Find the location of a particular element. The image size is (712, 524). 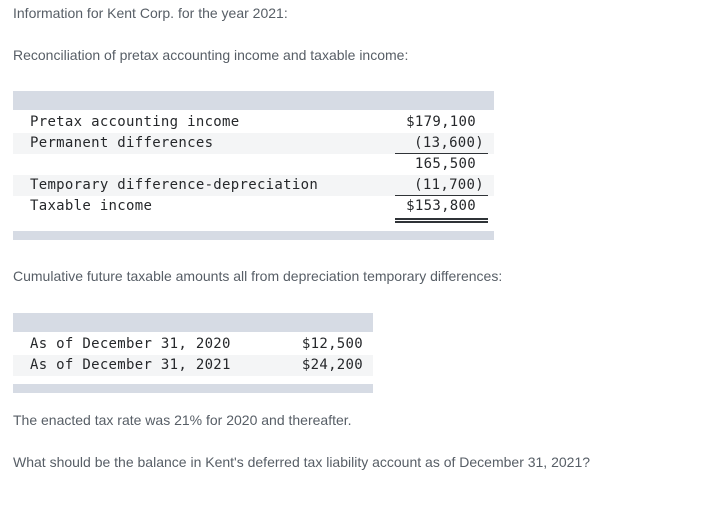

row-value: $179,100 is located at coordinates (441, 122).